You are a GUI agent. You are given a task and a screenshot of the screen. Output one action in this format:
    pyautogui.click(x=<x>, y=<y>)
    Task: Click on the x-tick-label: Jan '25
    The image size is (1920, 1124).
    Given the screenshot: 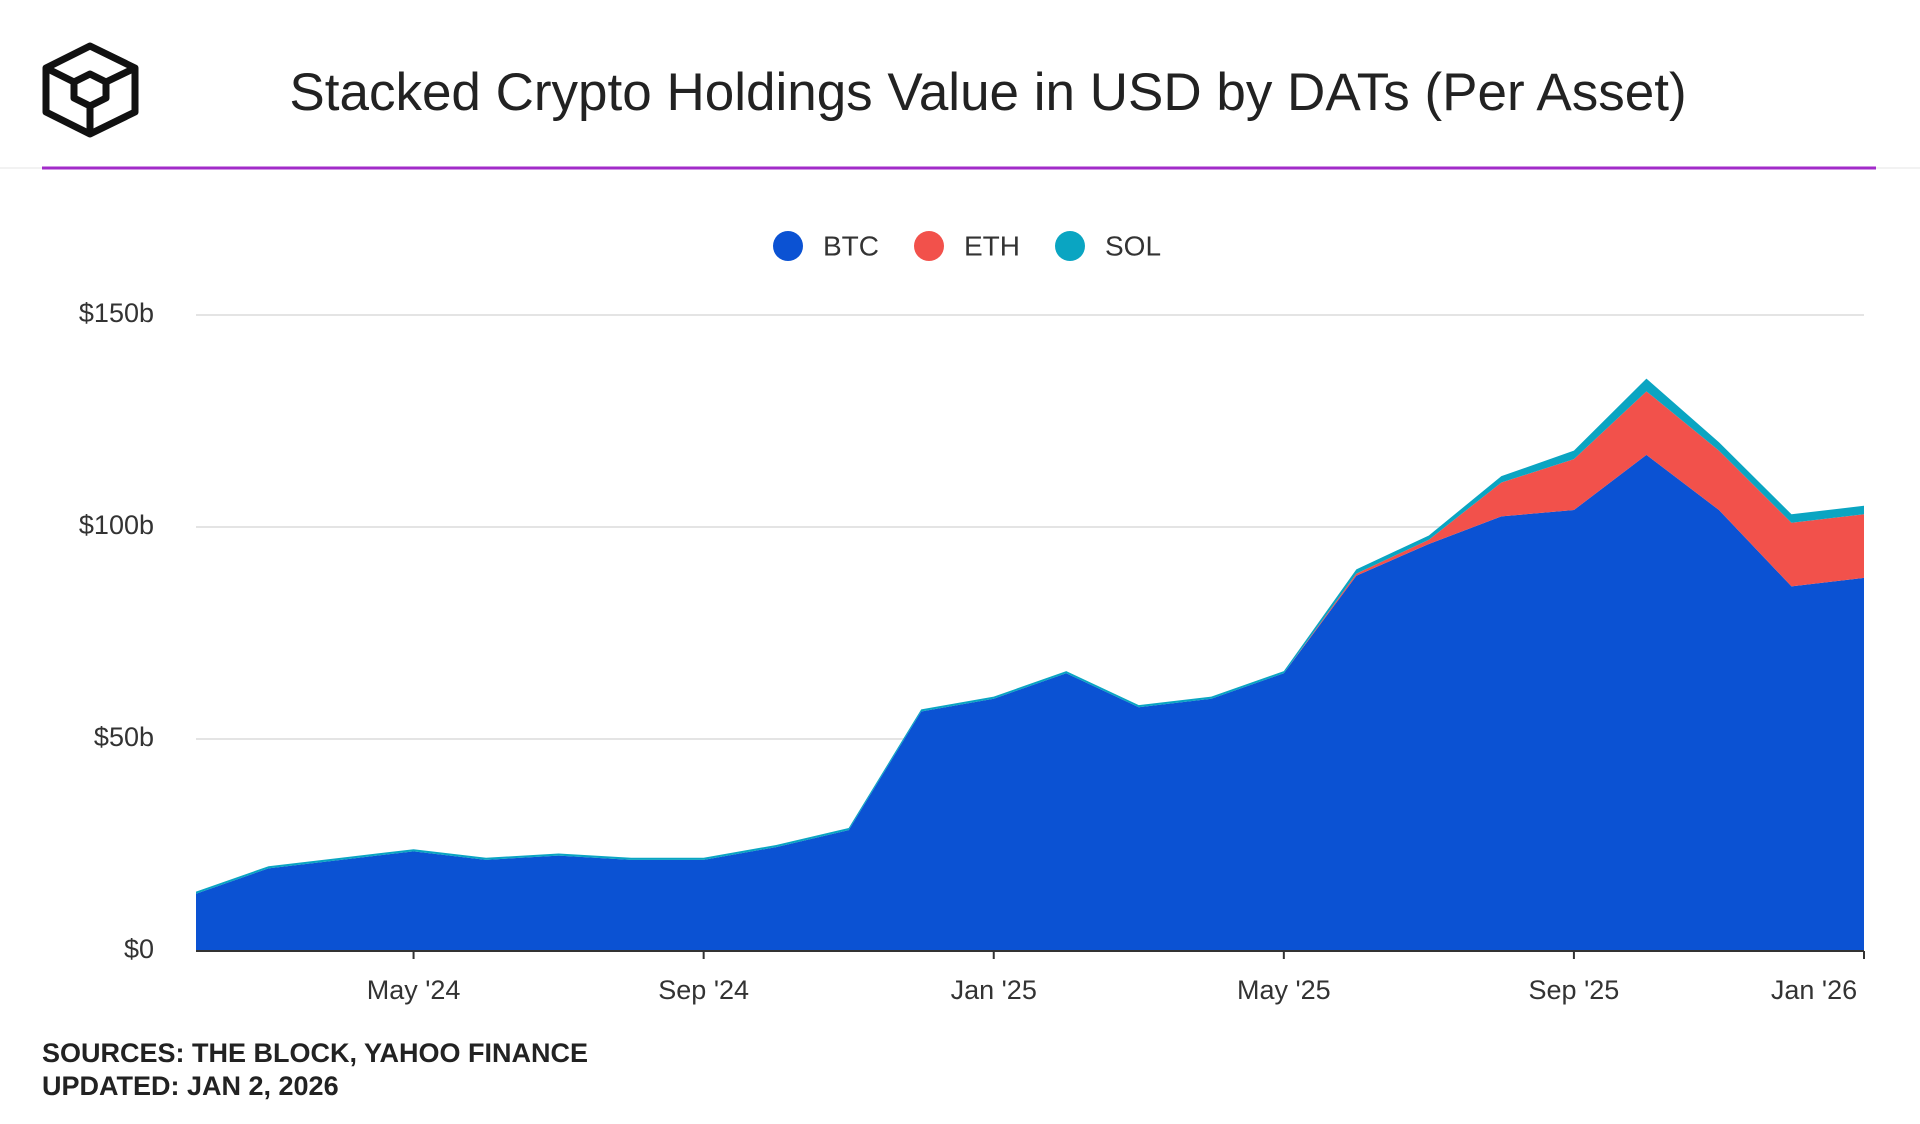 What is the action you would take?
    pyautogui.click(x=994, y=990)
    